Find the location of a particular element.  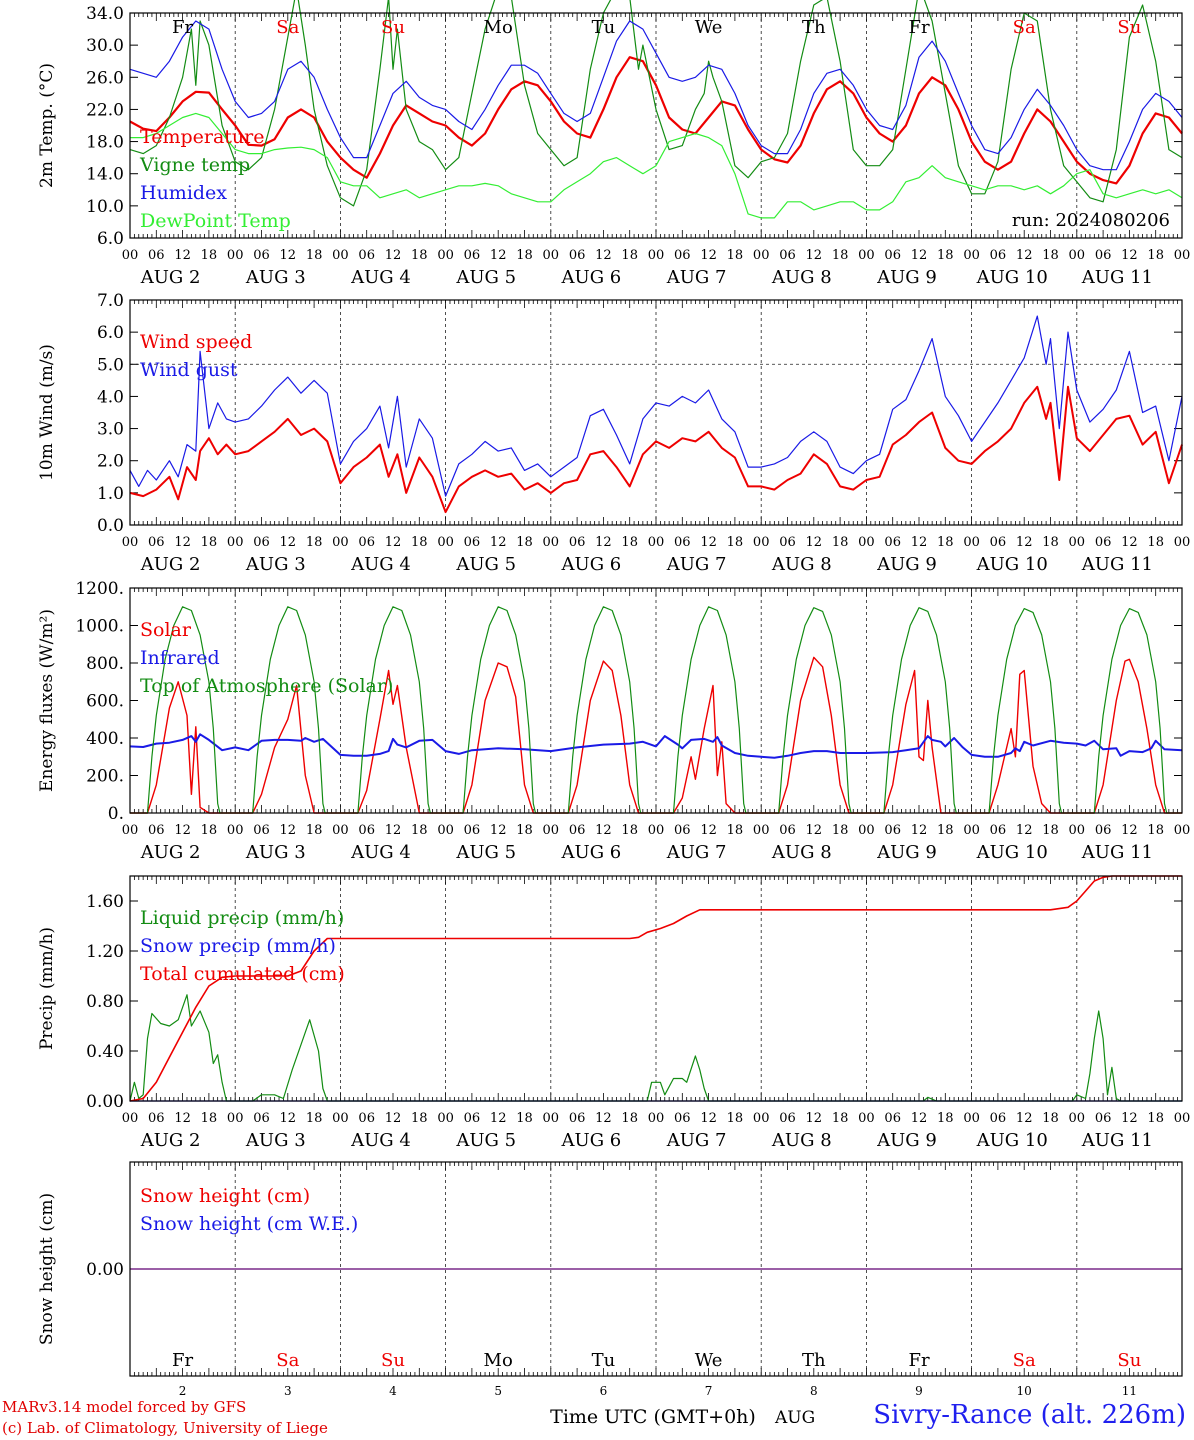

y-tick-label: 1.20 is located at coordinates (105, 952).